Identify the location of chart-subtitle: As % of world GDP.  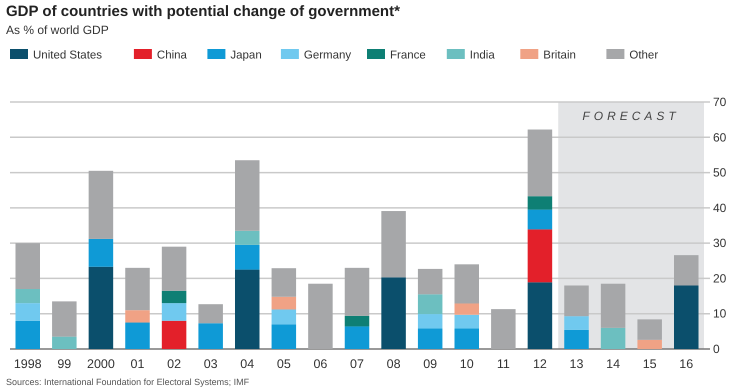
(57, 30).